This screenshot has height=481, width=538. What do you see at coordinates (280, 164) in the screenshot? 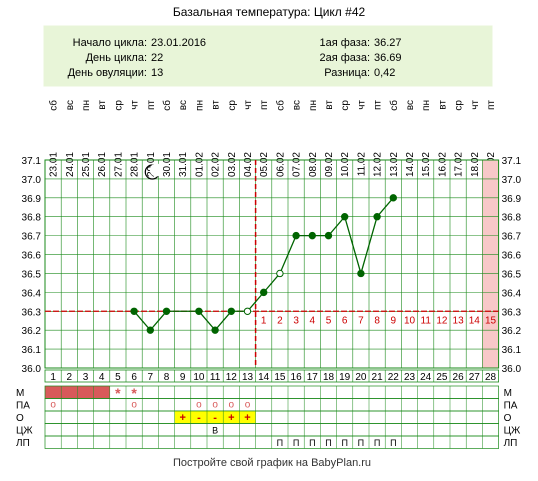
I see `date-label: 06.02` at bounding box center [280, 164].